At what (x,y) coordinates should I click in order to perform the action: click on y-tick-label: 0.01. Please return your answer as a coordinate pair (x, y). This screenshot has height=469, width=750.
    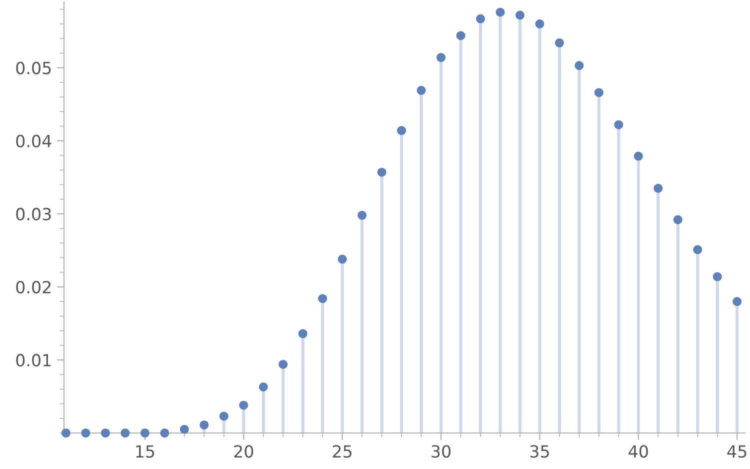
    Looking at the image, I should click on (33, 360).